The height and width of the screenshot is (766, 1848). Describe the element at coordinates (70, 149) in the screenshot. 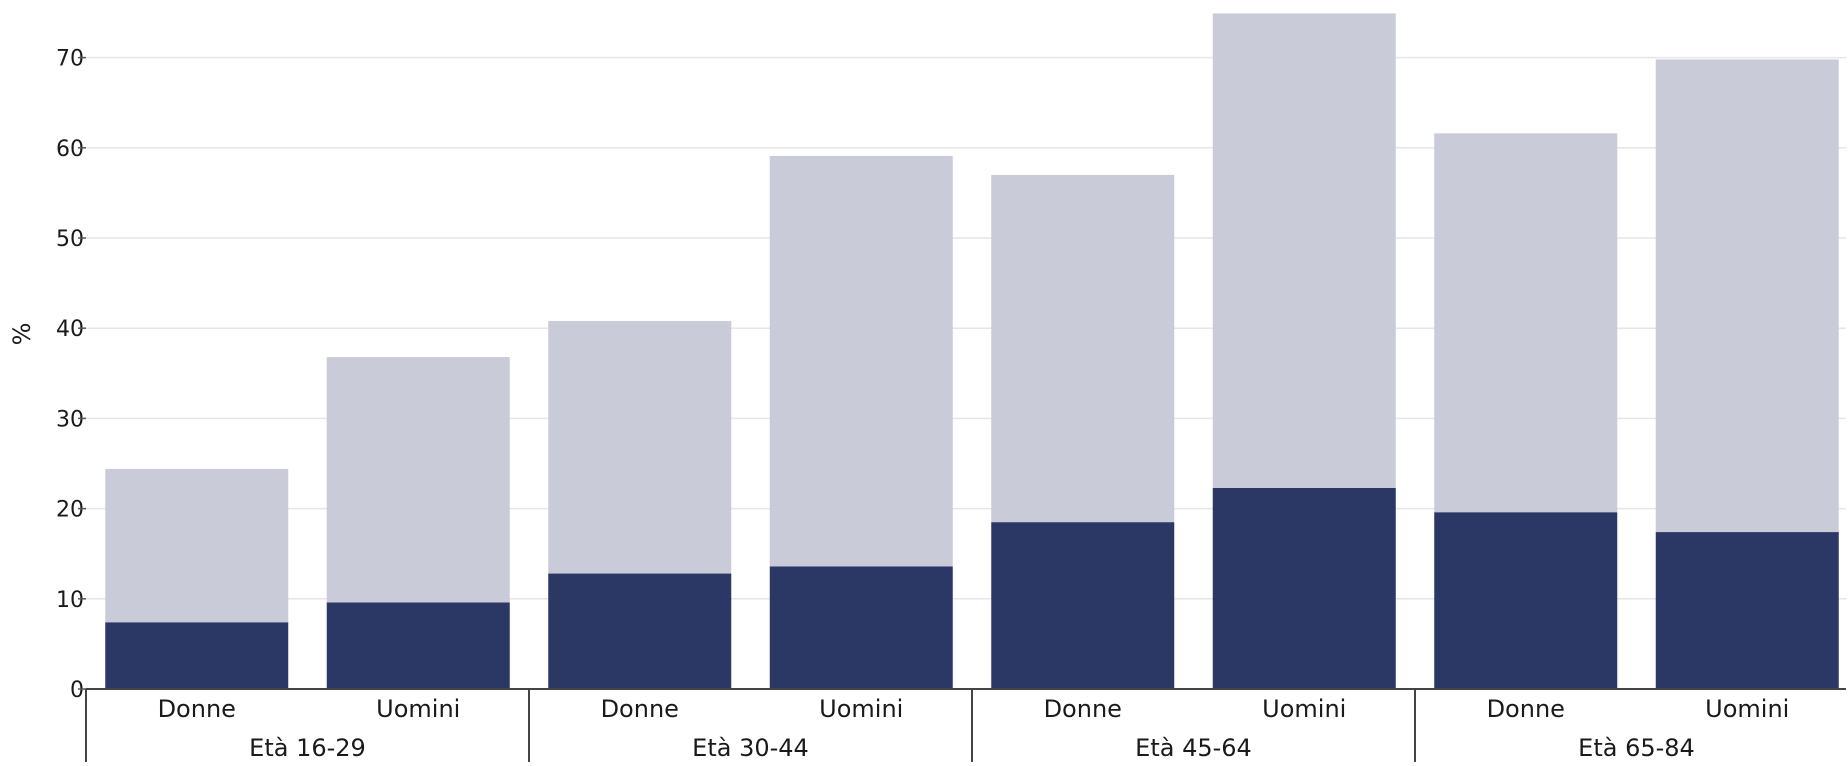

I see `y-tick-label: 60` at that location.